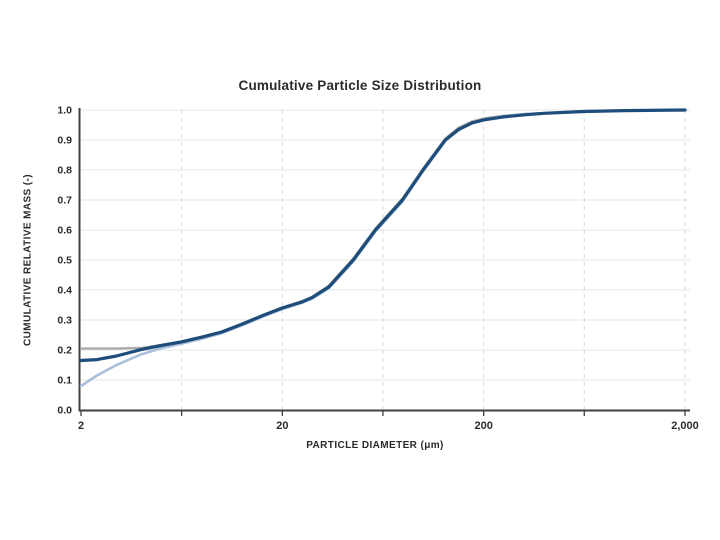  Describe the element at coordinates (64, 381) in the screenshot. I see `y-tick-label: 0.1` at that location.